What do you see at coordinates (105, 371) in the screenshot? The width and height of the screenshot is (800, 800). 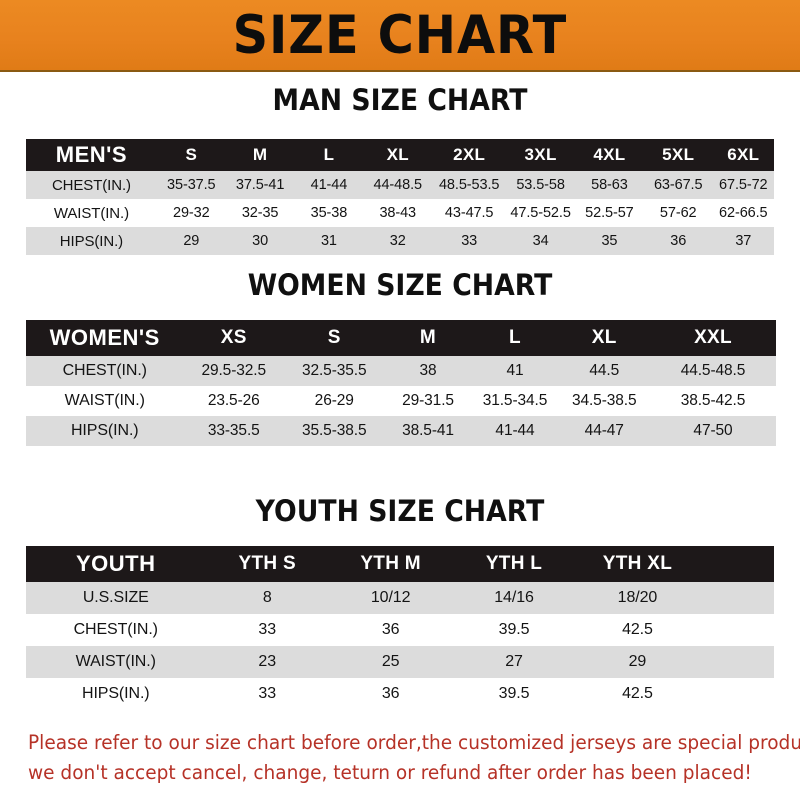 I see `women-row-label: CHEST(IN.)` at bounding box center [105, 371].